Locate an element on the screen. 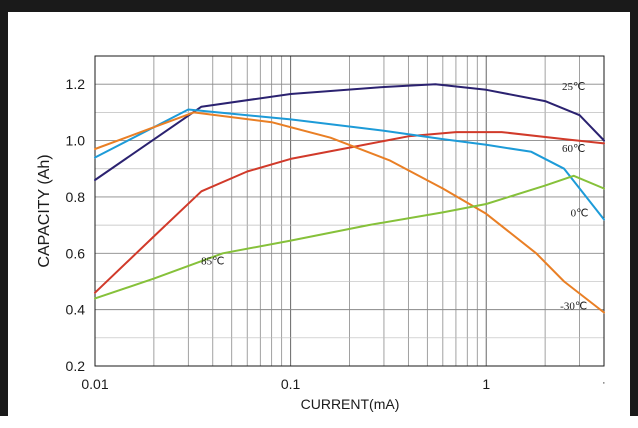 This screenshot has width=638, height=428. x-tick-label: 0.1 is located at coordinates (291, 384).